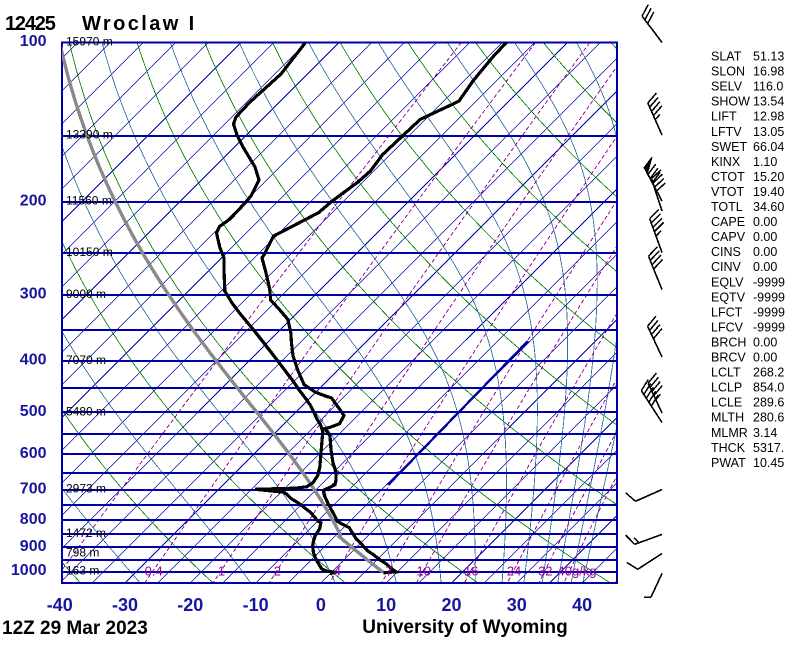 Image resolution: width=800 pixels, height=645 pixels. What do you see at coordinates (765, 162) in the screenshot?
I see `svg-text: 1.10` at bounding box center [765, 162].